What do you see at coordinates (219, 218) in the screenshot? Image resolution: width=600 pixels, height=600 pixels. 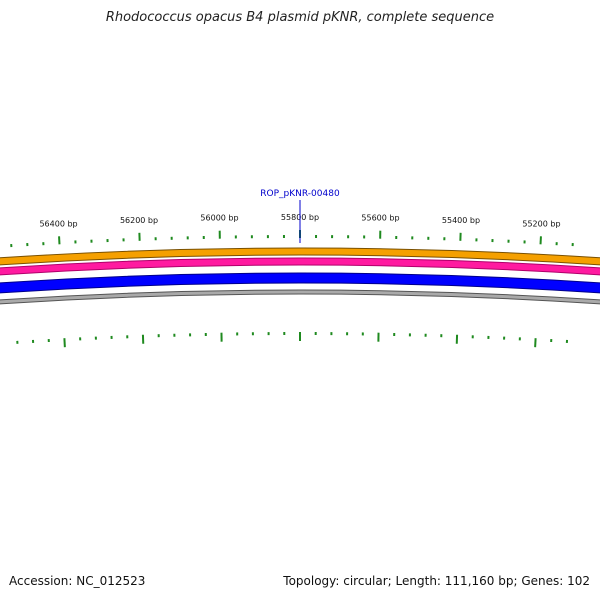 I see `tick-label: 56000 bp` at bounding box center [219, 218].